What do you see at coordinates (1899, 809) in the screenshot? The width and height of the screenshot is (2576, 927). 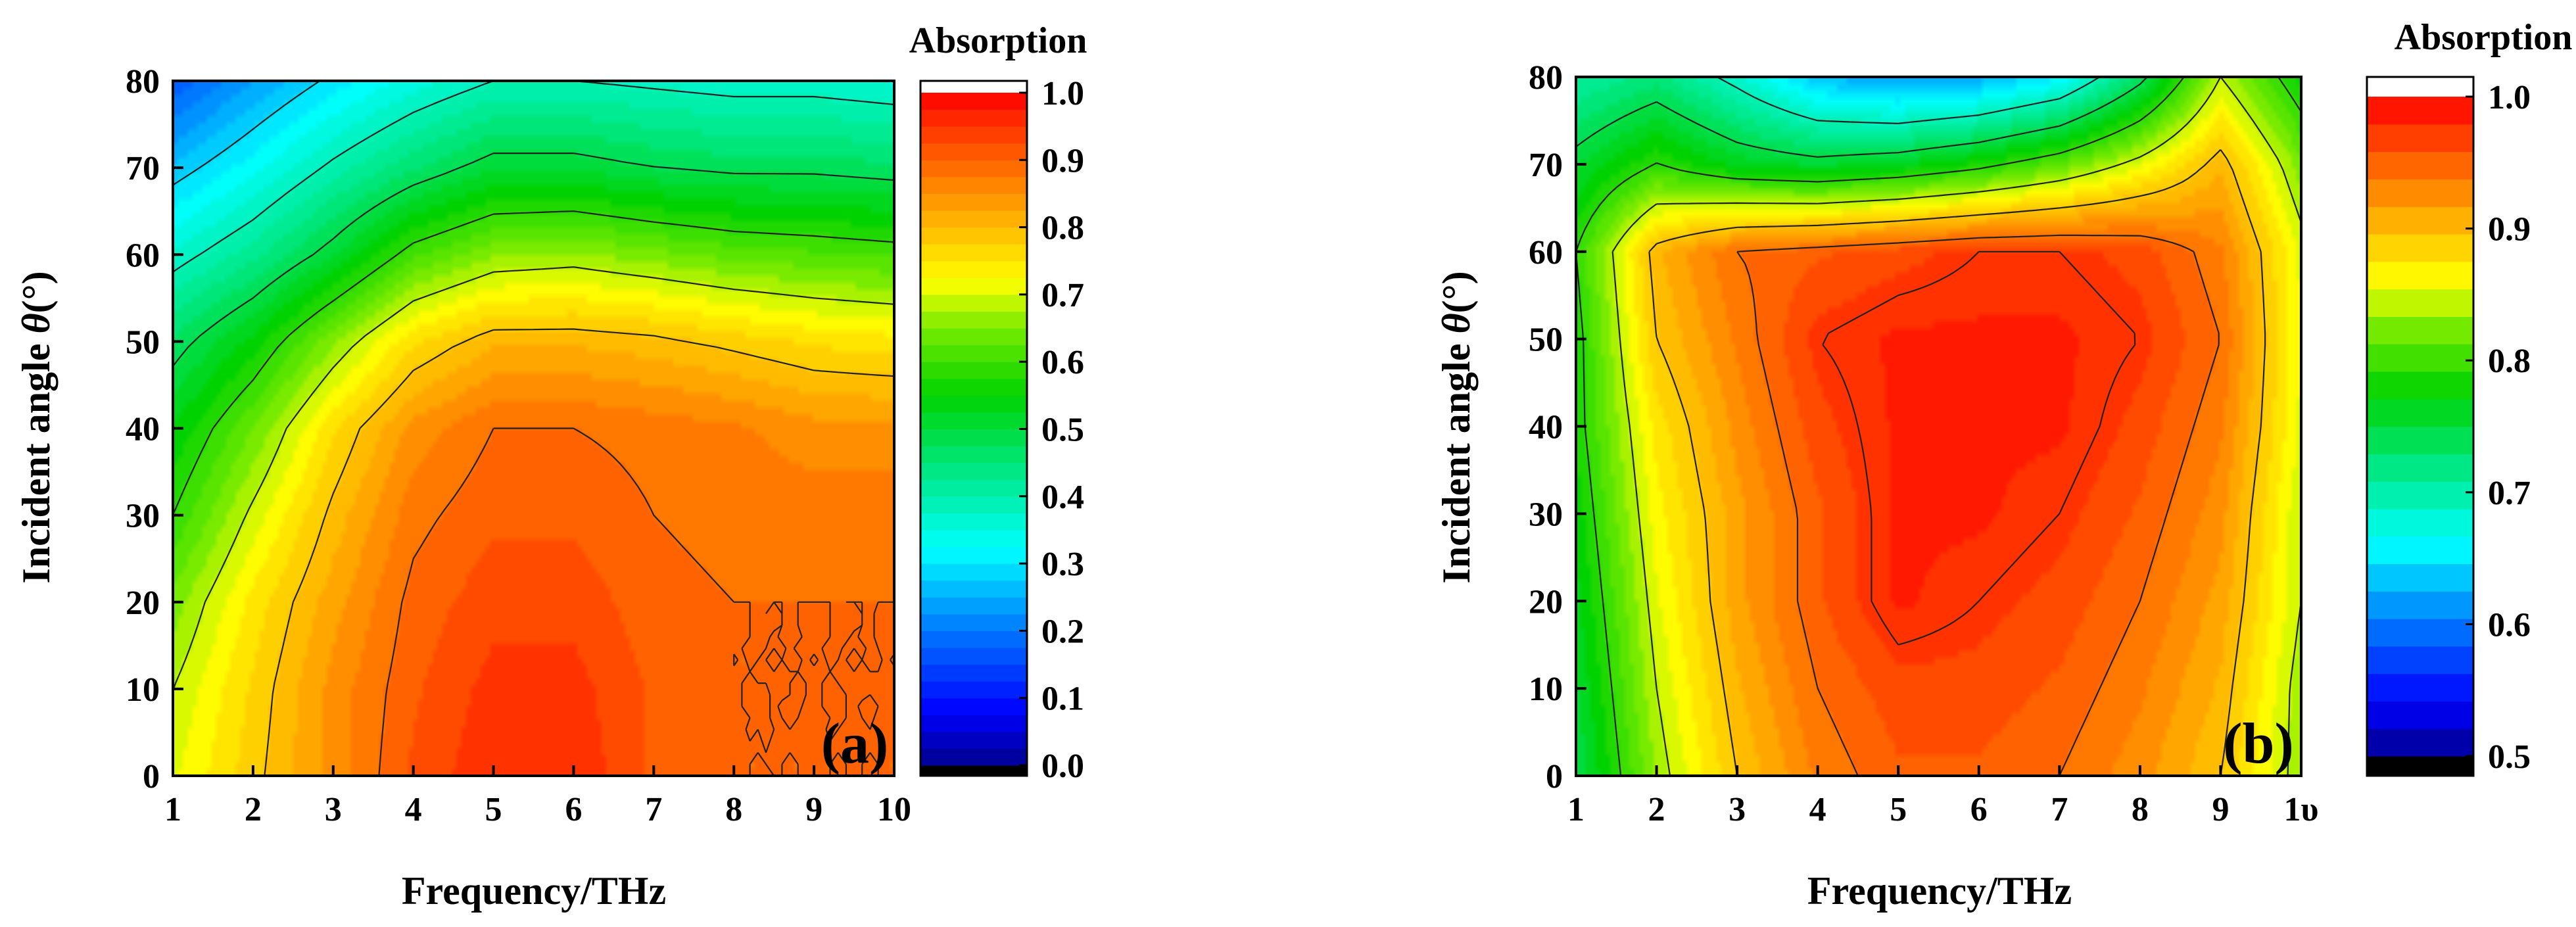 I see `x-tick-label: 5` at bounding box center [1899, 809].